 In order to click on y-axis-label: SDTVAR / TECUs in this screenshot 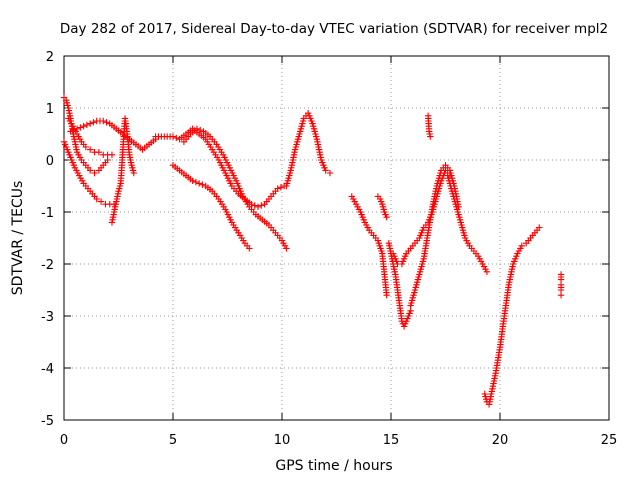, I will do `click(18, 238)`.